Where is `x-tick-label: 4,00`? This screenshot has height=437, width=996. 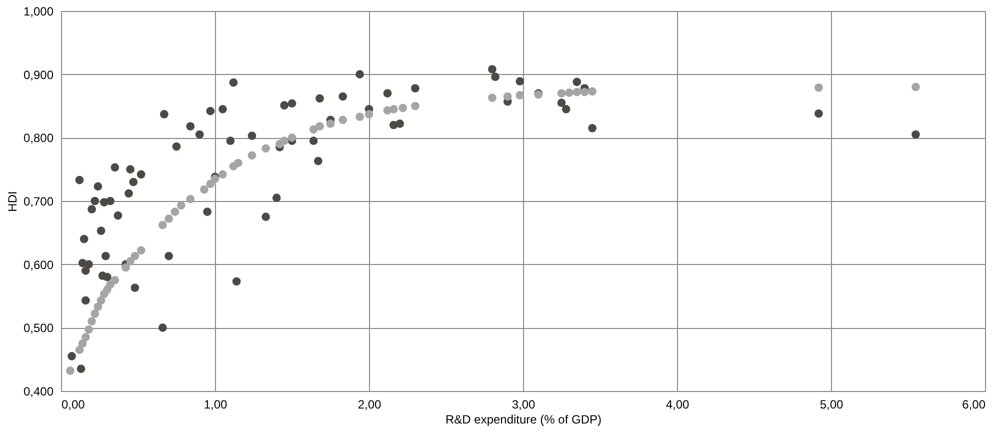 x-tick-label: 4,00 is located at coordinates (678, 405).